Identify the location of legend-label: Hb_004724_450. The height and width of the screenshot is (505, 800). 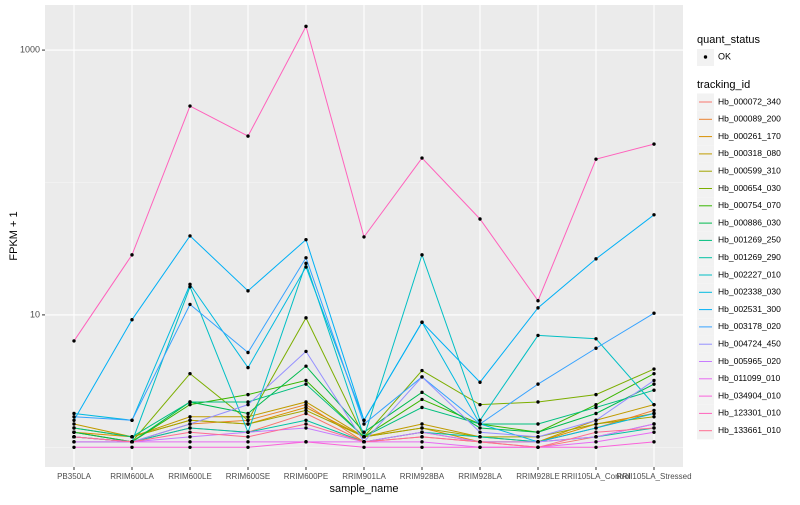
(749, 343).